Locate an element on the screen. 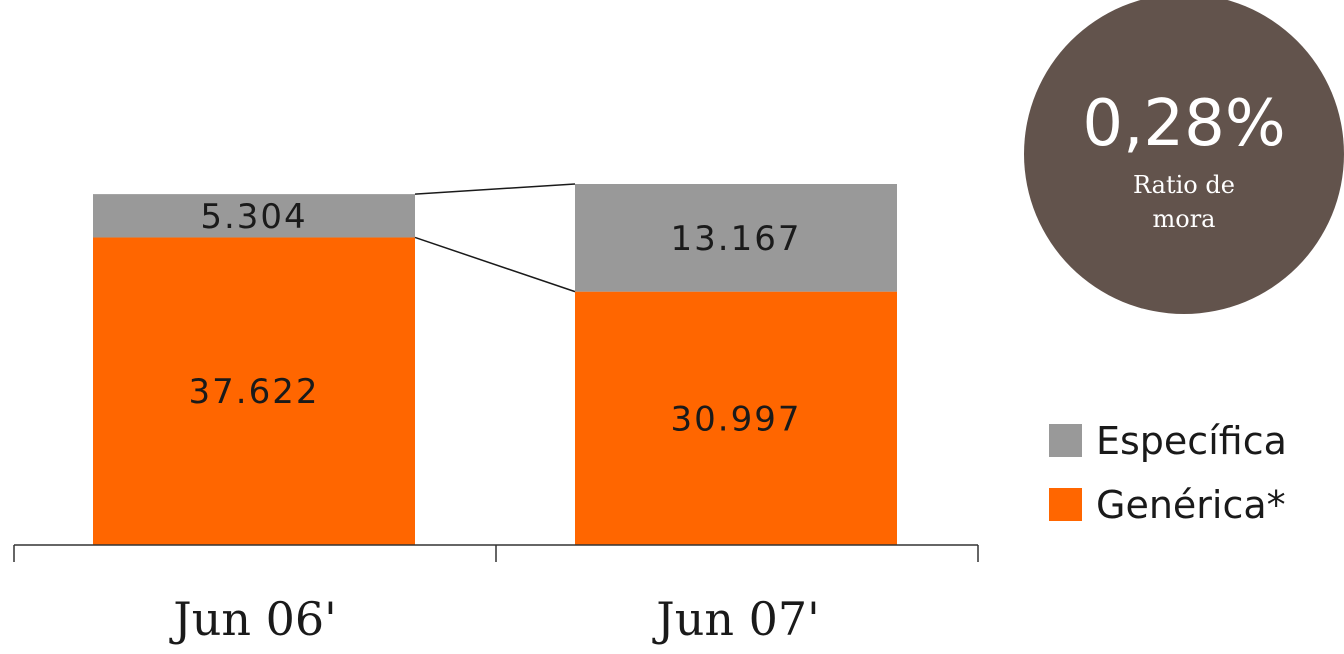 The image size is (1344, 654). legend: Específica Genérica* is located at coordinates (1168, 473).